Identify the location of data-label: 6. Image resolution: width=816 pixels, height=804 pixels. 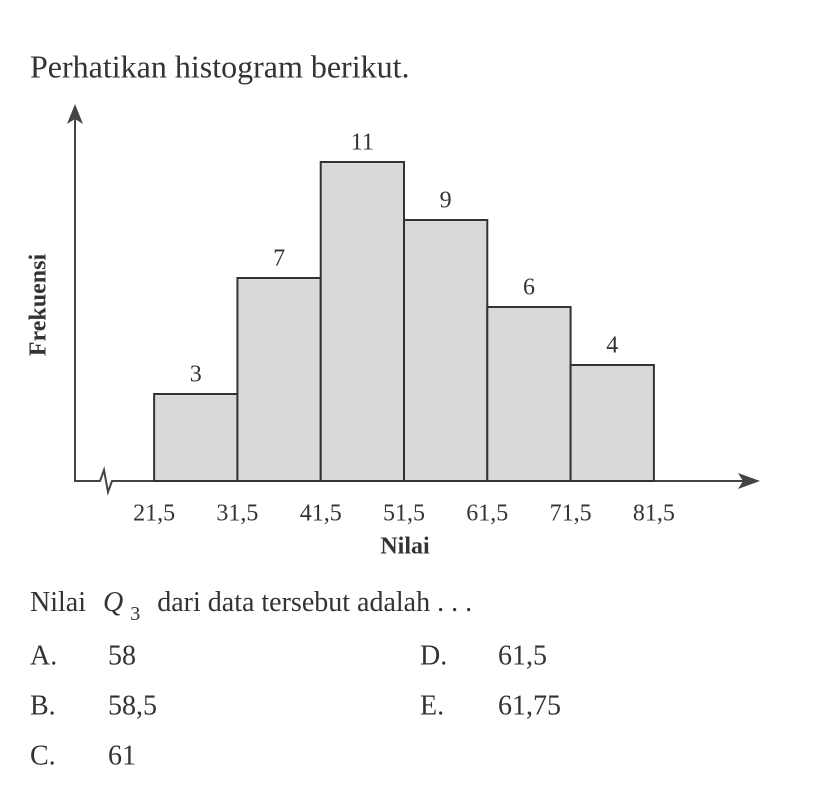
(529, 288).